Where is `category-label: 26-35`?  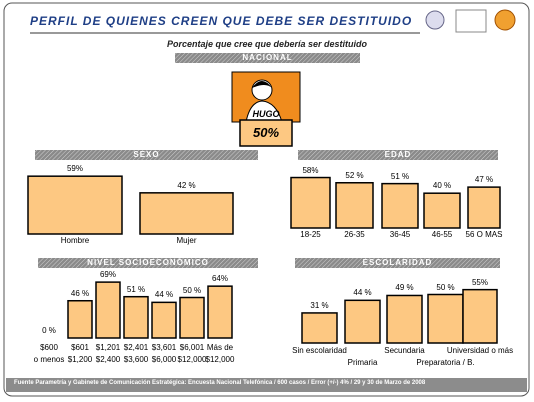 category-label: 26-35 is located at coordinates (354, 234).